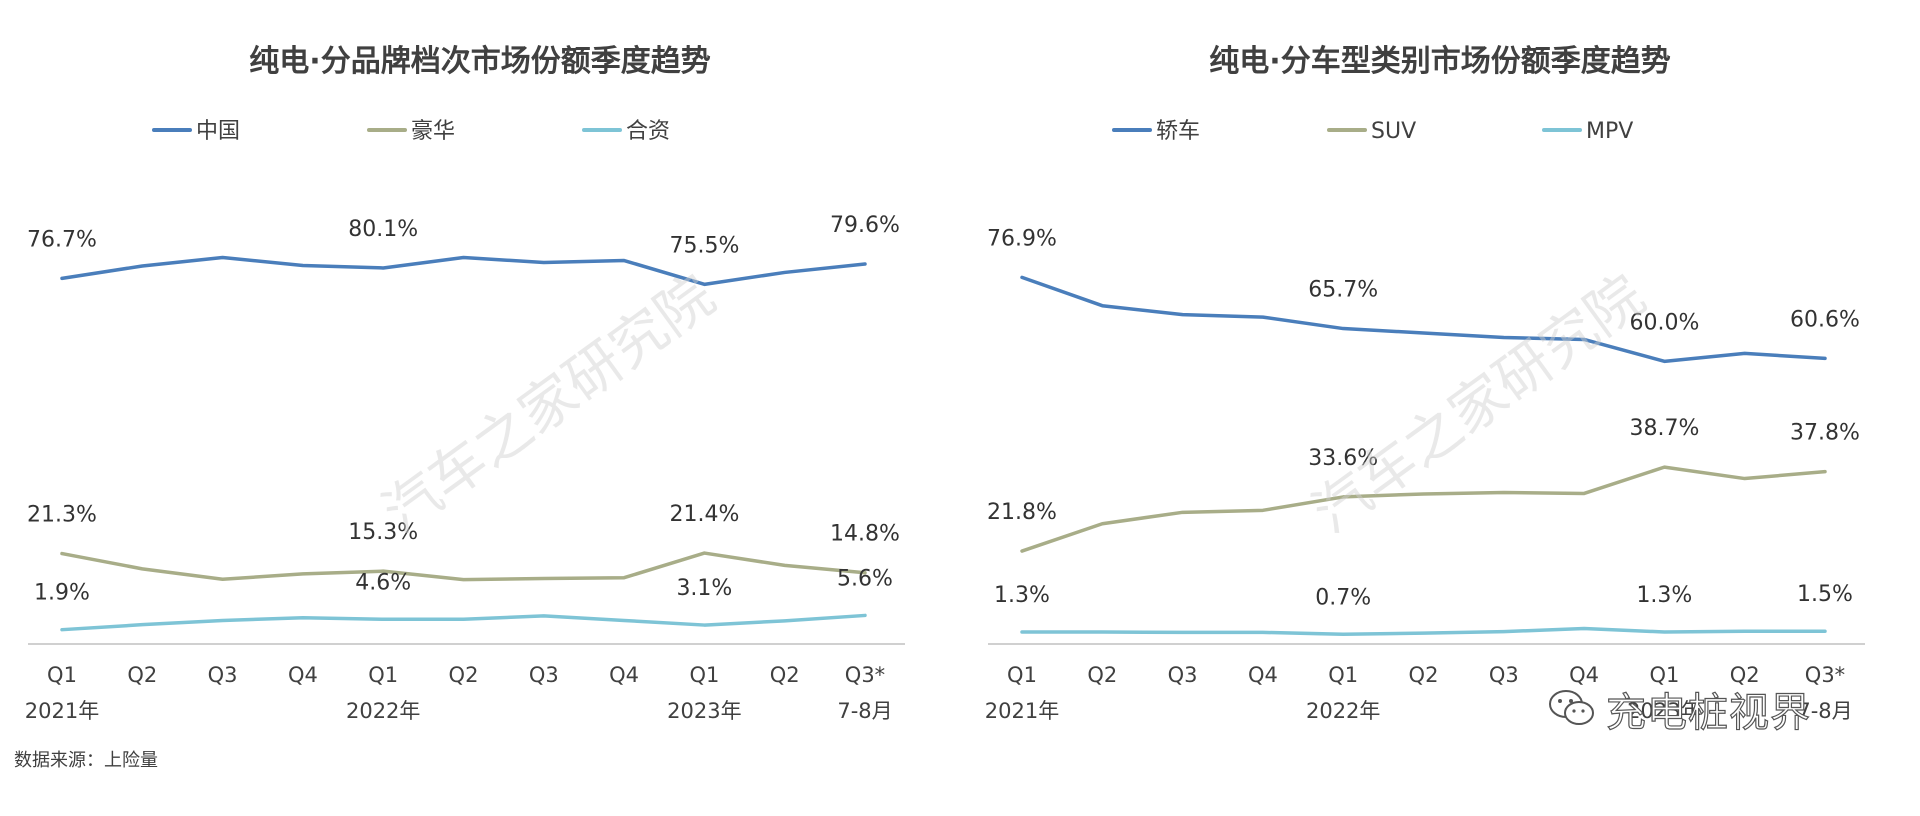 This screenshot has width=1920, height=816. What do you see at coordinates (383, 532) in the screenshot?
I see `data-label: 15.3%` at bounding box center [383, 532].